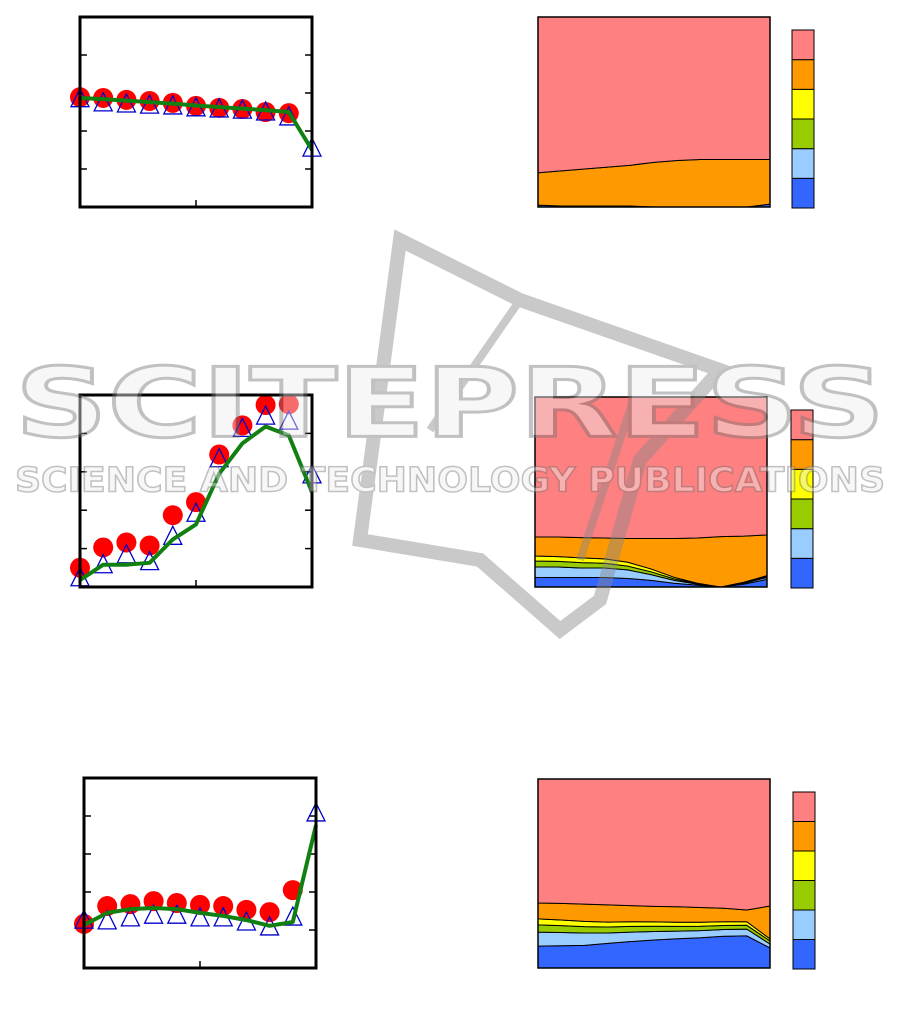 The image size is (901, 1019). I want to click on watermark-logo, so click(535, 429).